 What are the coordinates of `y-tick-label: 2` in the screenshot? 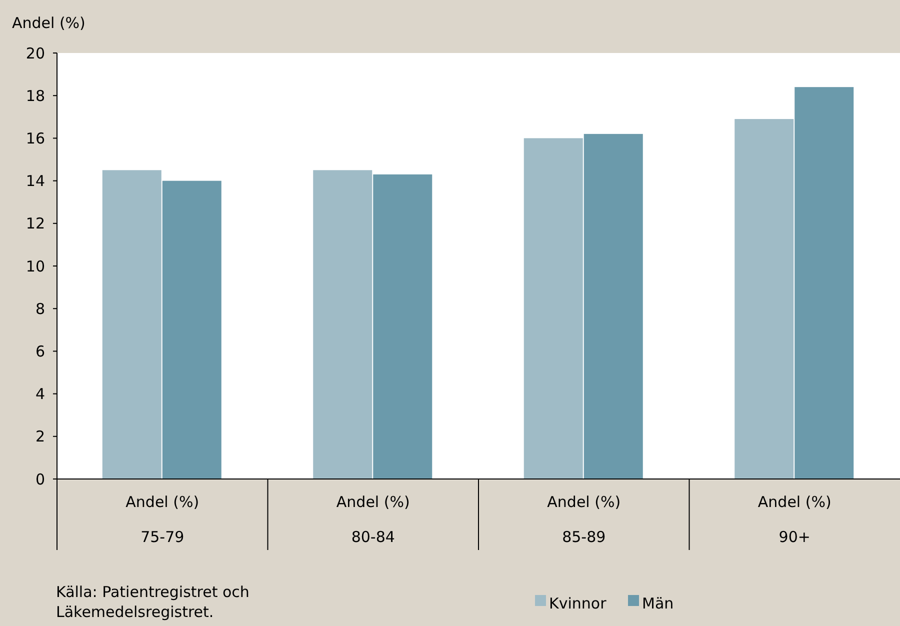 It's located at (40, 437).